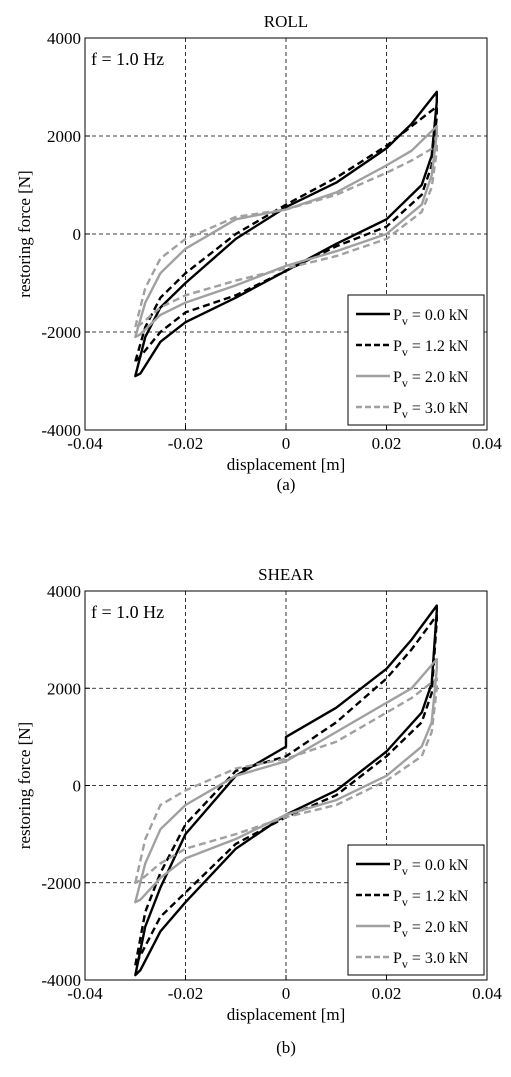 This screenshot has height=1077, width=511. What do you see at coordinates (286, 1047) in the screenshot?
I see `figure-caption: (b)` at bounding box center [286, 1047].